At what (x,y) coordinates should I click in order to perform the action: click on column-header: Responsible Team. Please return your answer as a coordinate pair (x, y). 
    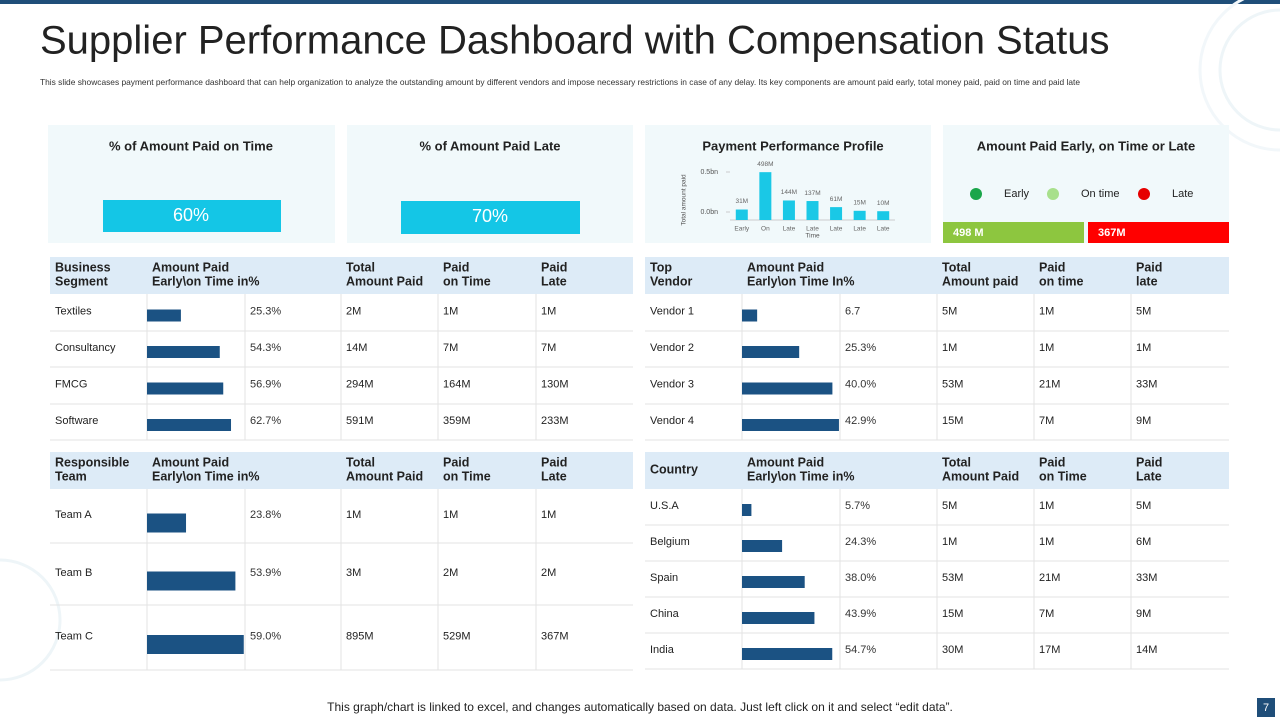
    Looking at the image, I should click on (92, 470).